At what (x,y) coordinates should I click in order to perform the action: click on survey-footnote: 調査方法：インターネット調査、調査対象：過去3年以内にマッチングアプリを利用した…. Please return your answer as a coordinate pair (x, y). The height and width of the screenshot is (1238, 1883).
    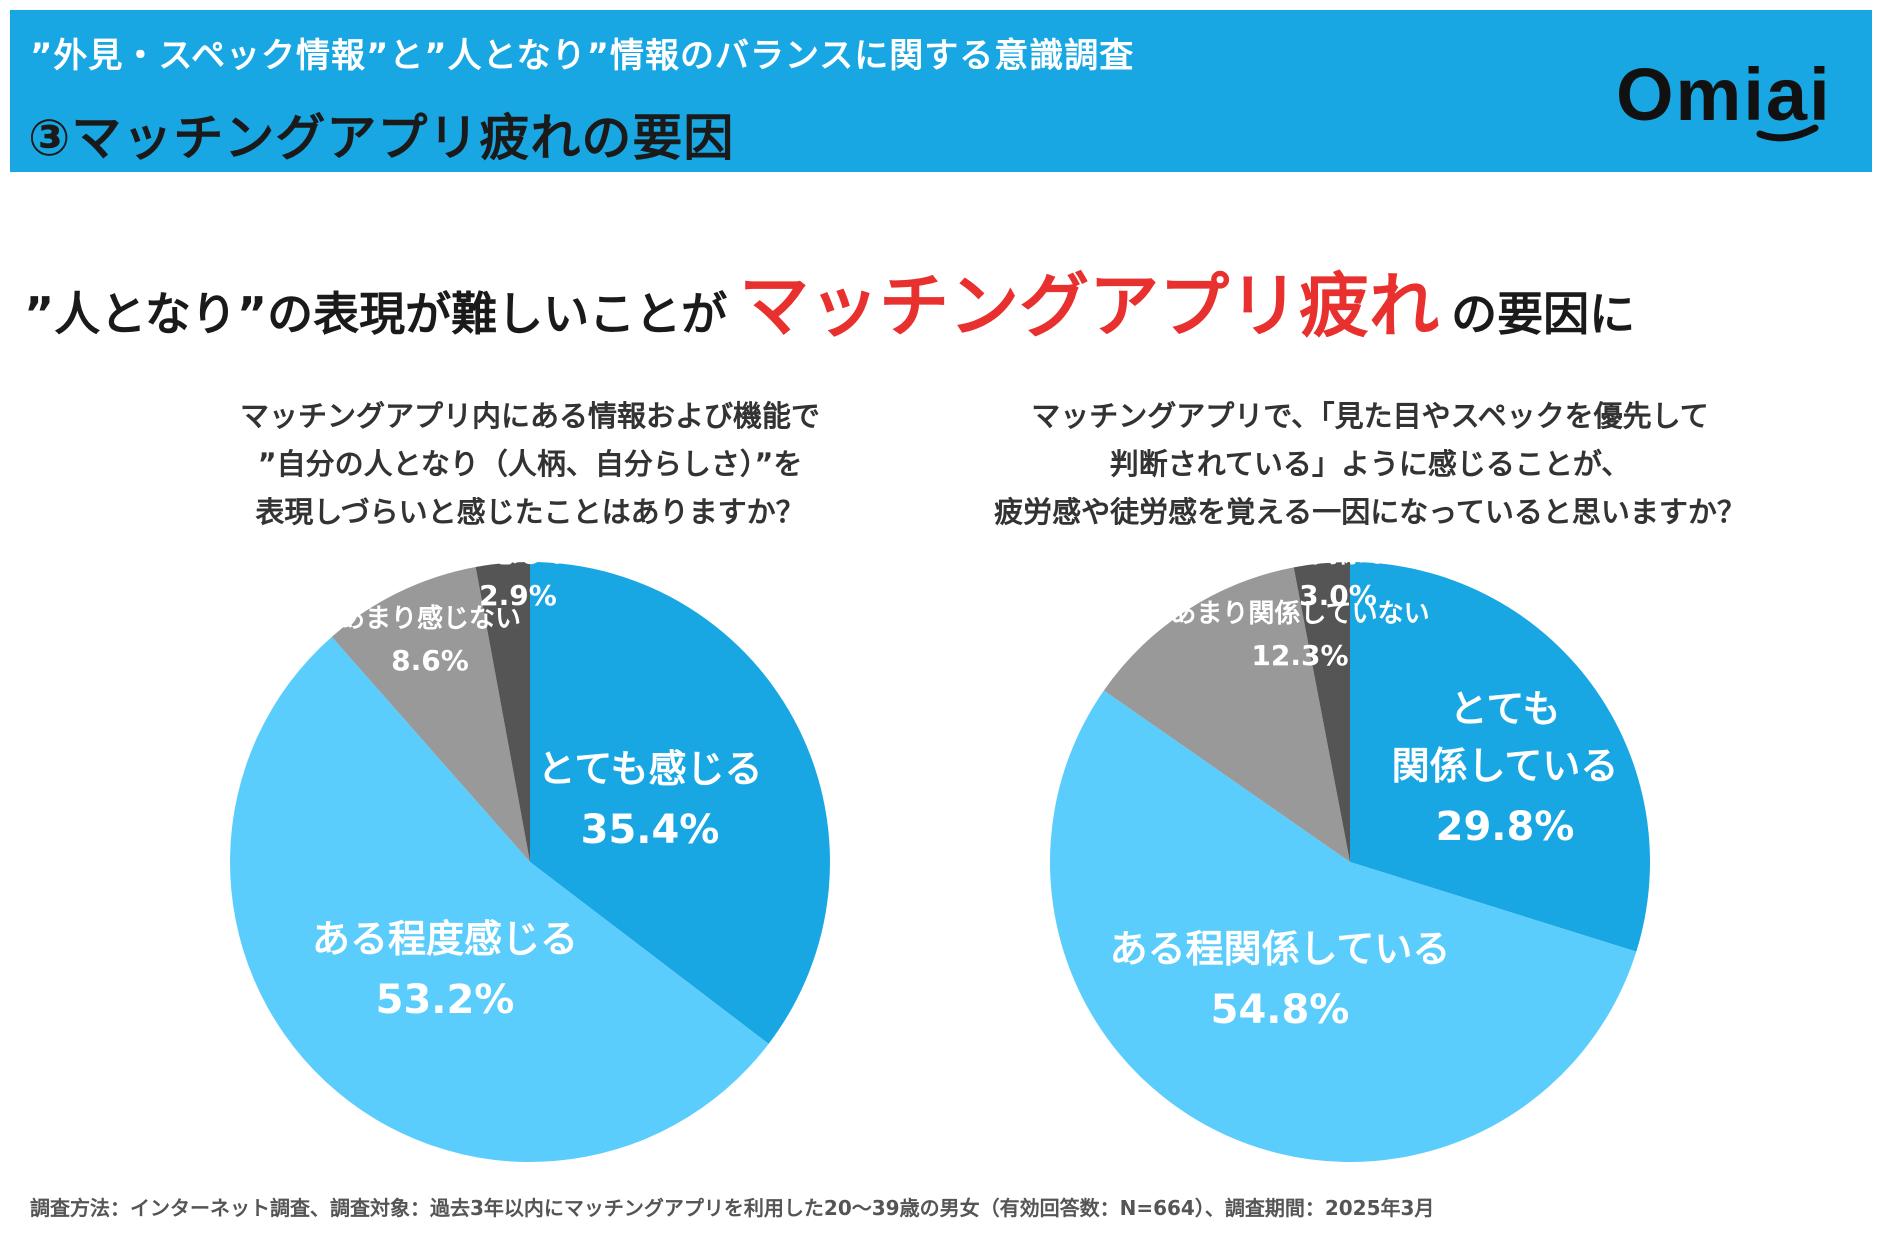
    Looking at the image, I should click on (732, 1208).